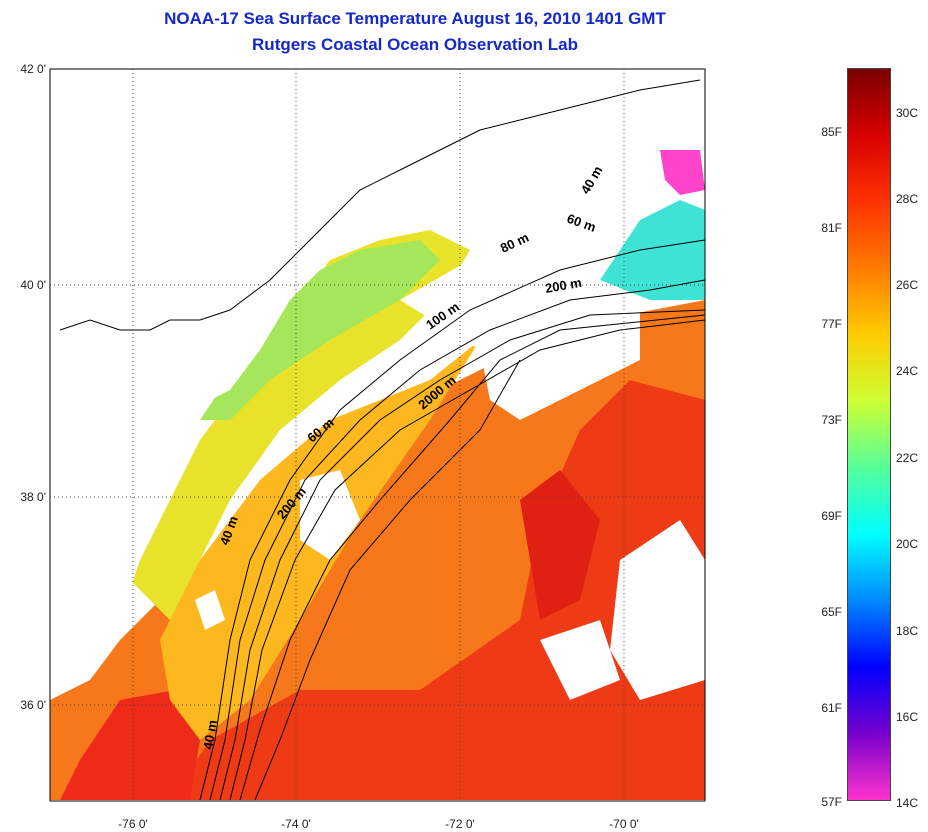 The height and width of the screenshot is (832, 928). What do you see at coordinates (907, 371) in the screenshot?
I see `colorbar-c-label: 24C` at bounding box center [907, 371].